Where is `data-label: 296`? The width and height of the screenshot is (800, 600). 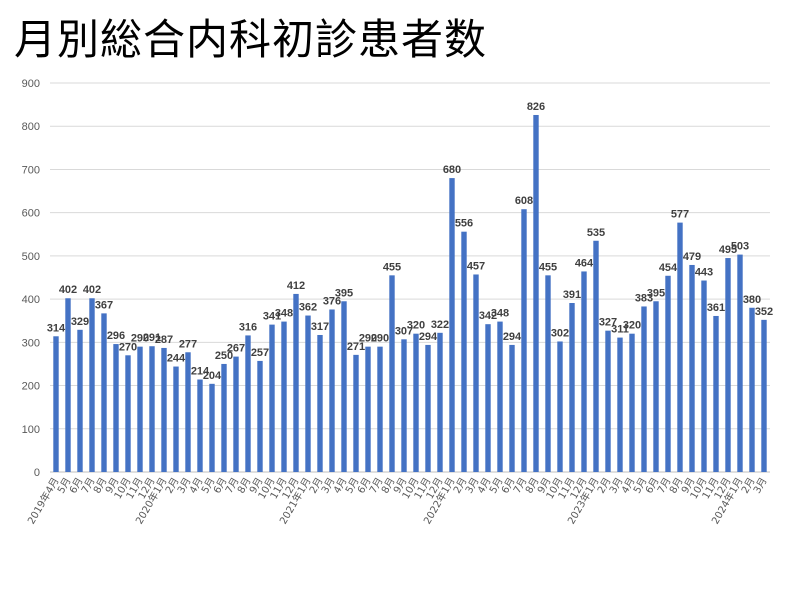 data-label: 296 is located at coordinates (116, 336).